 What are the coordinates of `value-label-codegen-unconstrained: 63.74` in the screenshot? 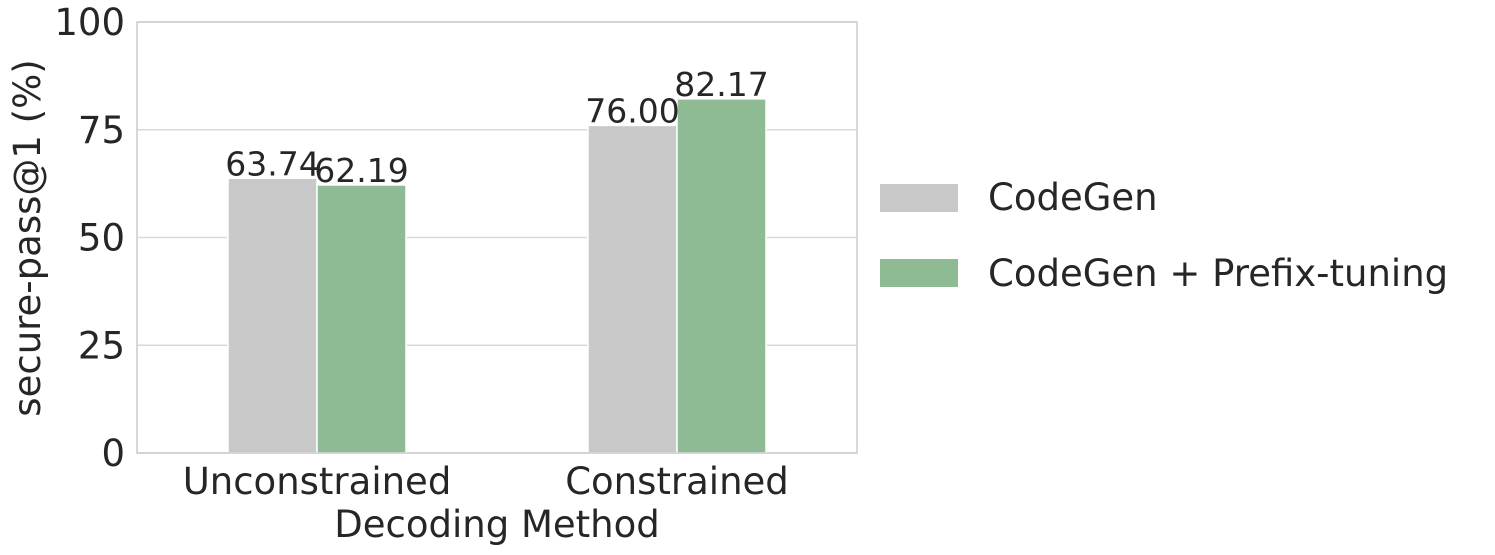 It's located at (272, 163).